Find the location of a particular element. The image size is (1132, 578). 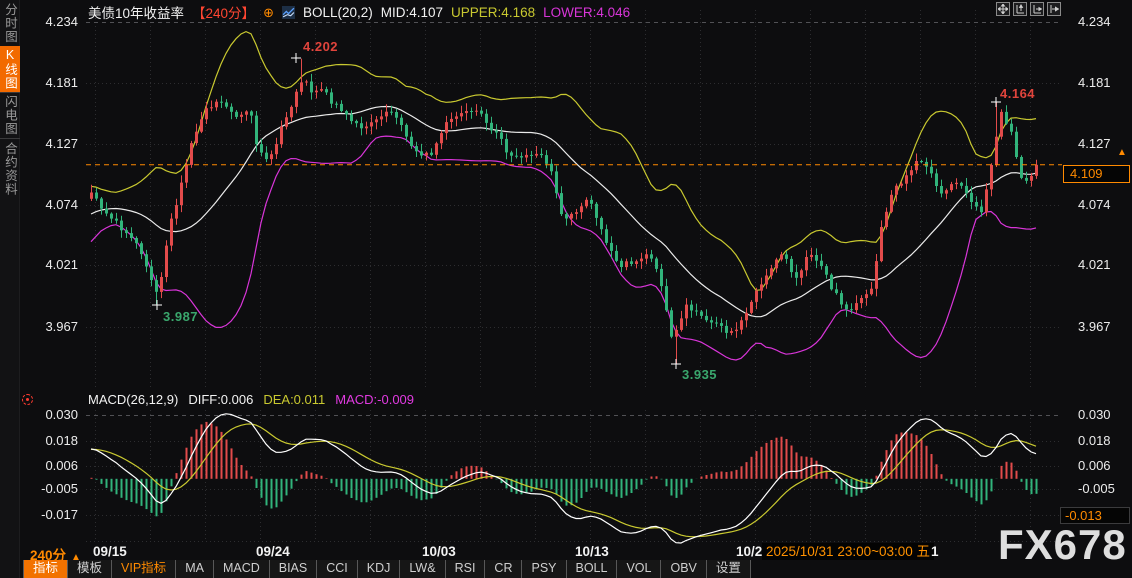

date-label: 09/24 is located at coordinates (273, 551).